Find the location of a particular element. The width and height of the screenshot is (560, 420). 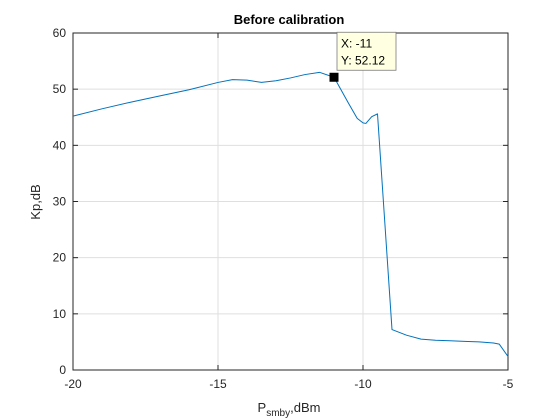

x-axis-label-subscript: smby is located at coordinates (278, 413).